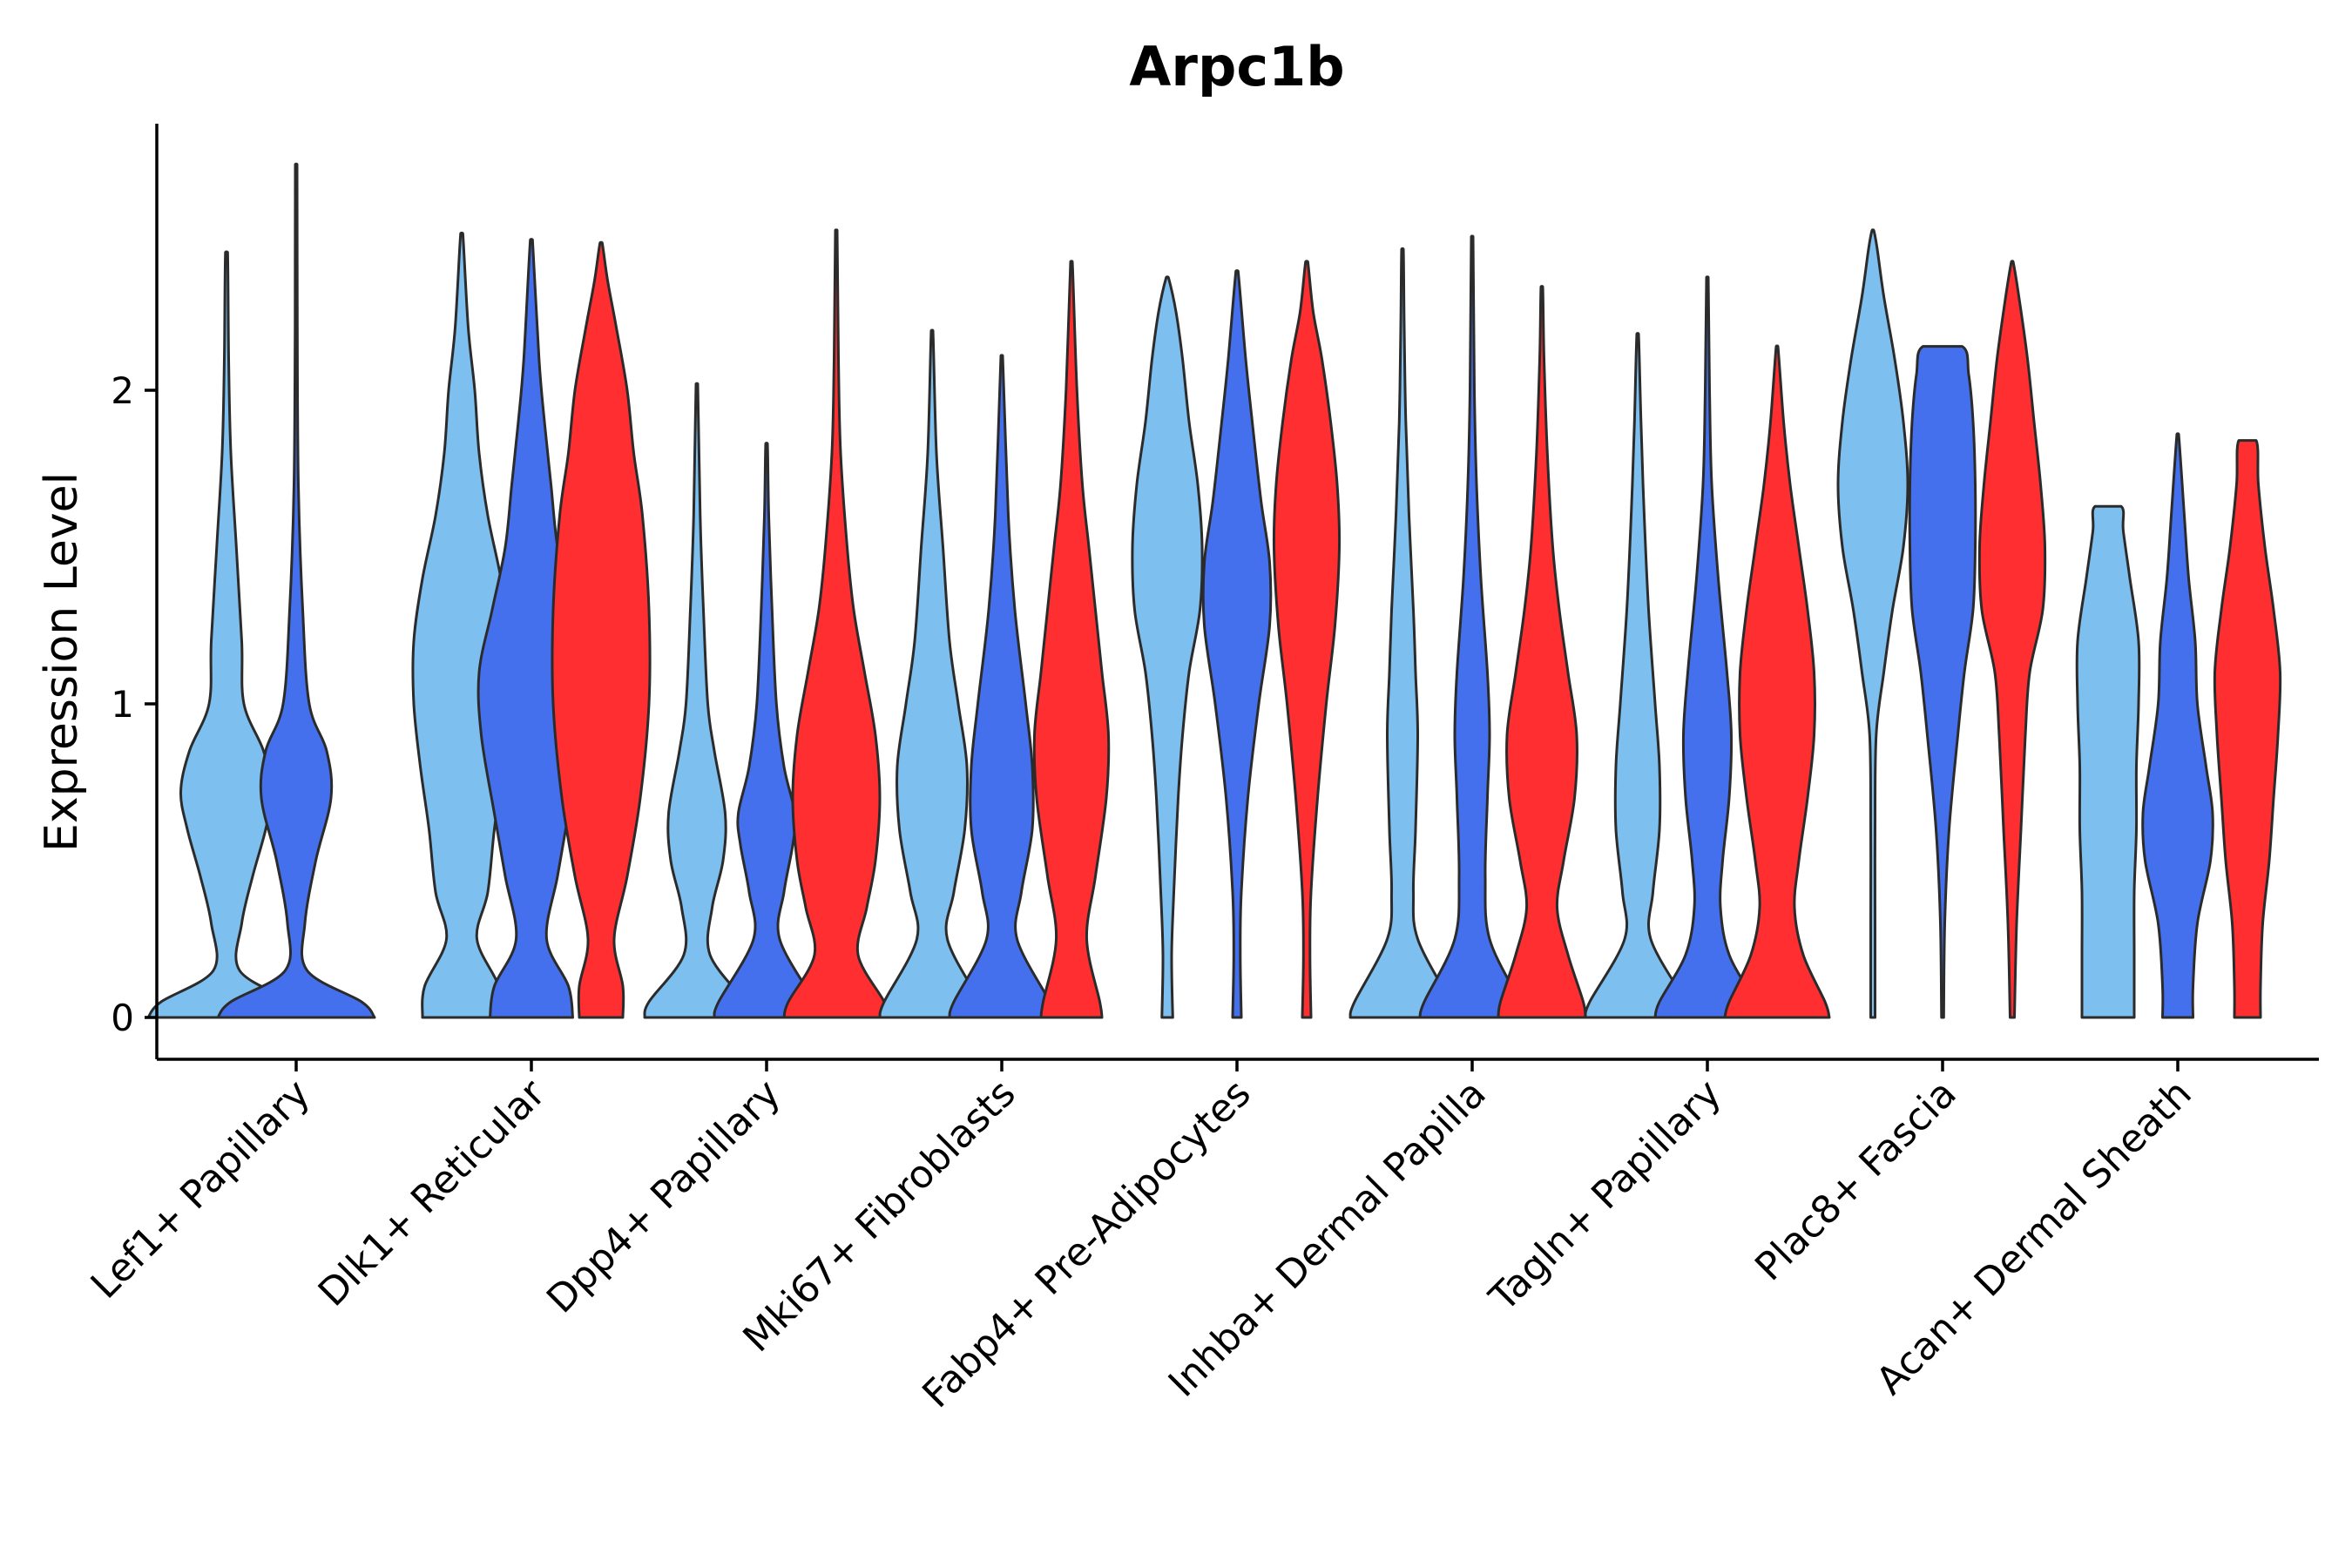  Describe the element at coordinates (62, 662) in the screenshot. I see `y-axis-label: Expression Level` at that location.